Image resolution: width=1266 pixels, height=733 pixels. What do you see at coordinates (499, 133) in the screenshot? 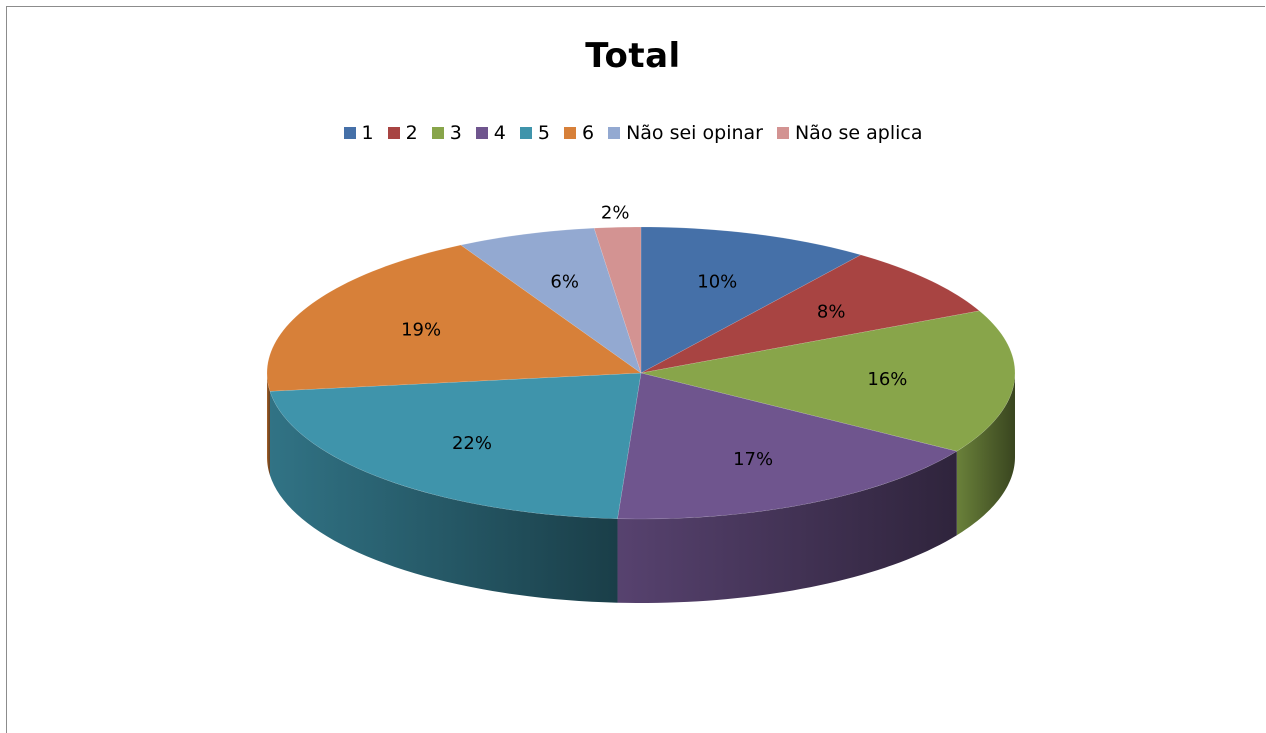
I see `legend-label: 4` at bounding box center [499, 133].